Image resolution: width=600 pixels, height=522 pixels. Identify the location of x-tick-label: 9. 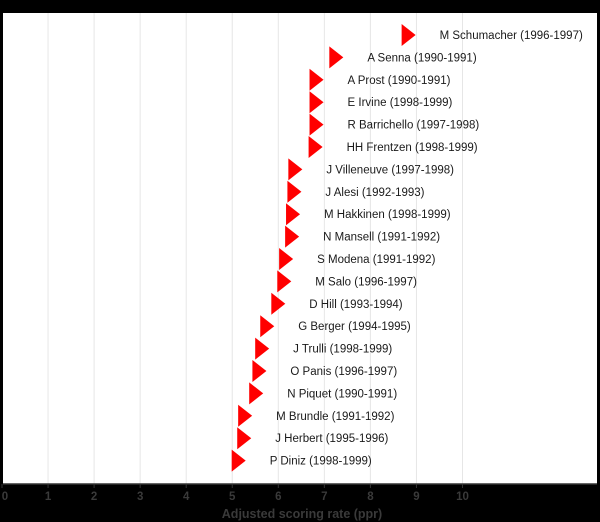
(416, 497).